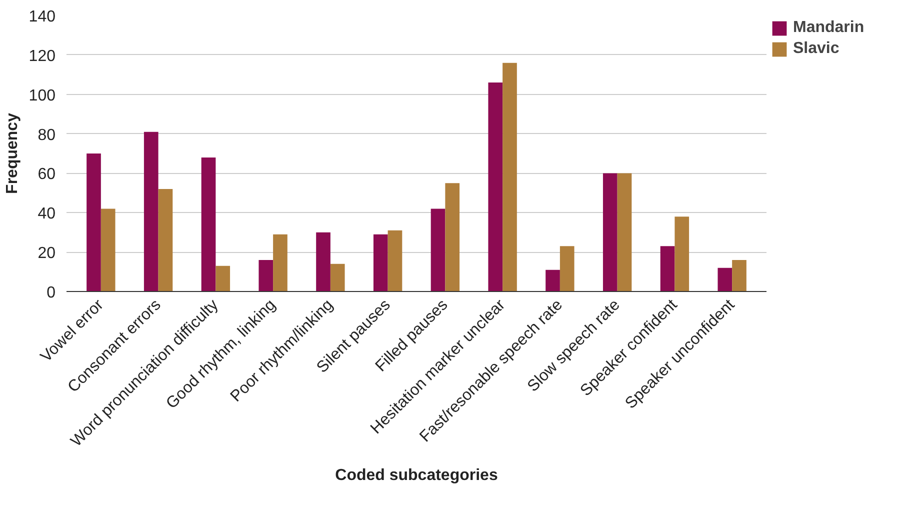 The image size is (897, 521). I want to click on y-tick-label: 20, so click(47, 253).